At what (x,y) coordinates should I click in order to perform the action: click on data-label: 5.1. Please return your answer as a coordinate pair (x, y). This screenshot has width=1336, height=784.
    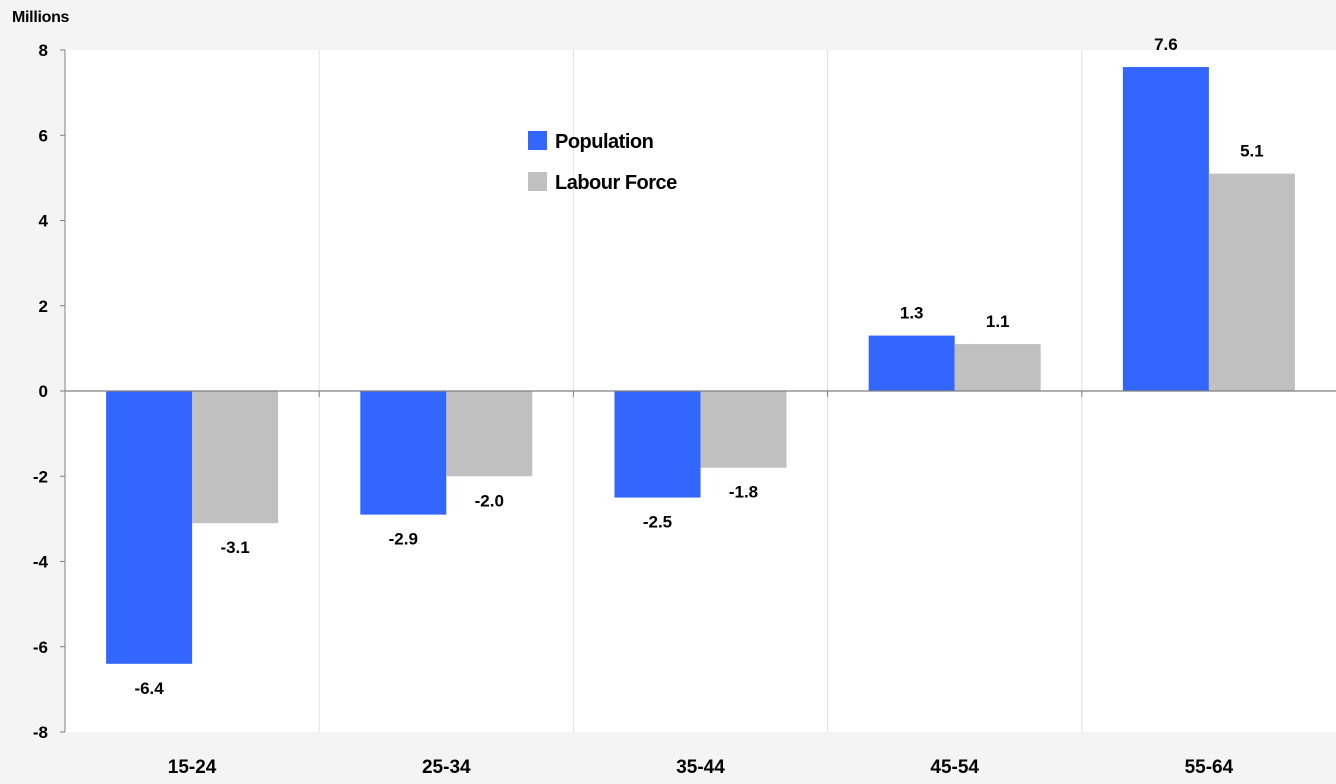
    Looking at the image, I should click on (1252, 151).